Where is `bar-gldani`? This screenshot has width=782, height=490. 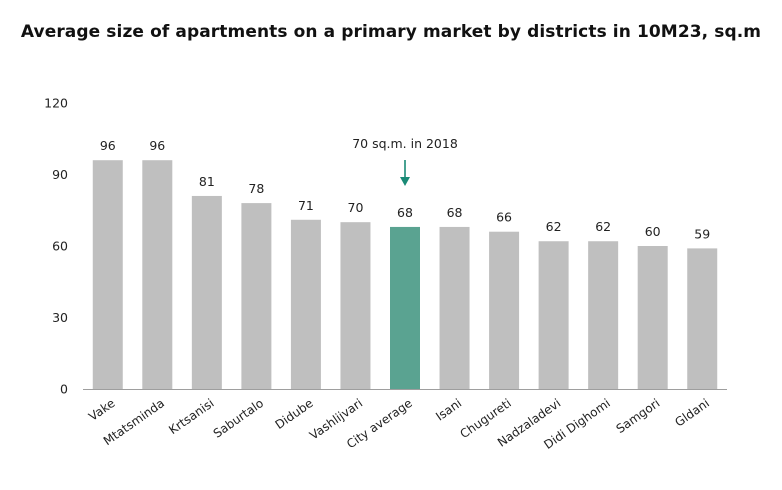 bar-gldani is located at coordinates (702, 318).